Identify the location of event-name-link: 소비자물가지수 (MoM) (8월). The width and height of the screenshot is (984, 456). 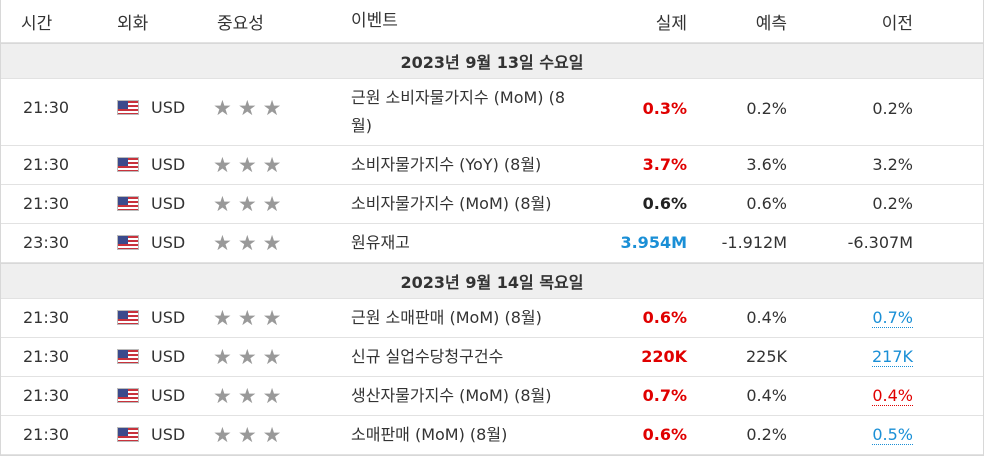
(451, 203).